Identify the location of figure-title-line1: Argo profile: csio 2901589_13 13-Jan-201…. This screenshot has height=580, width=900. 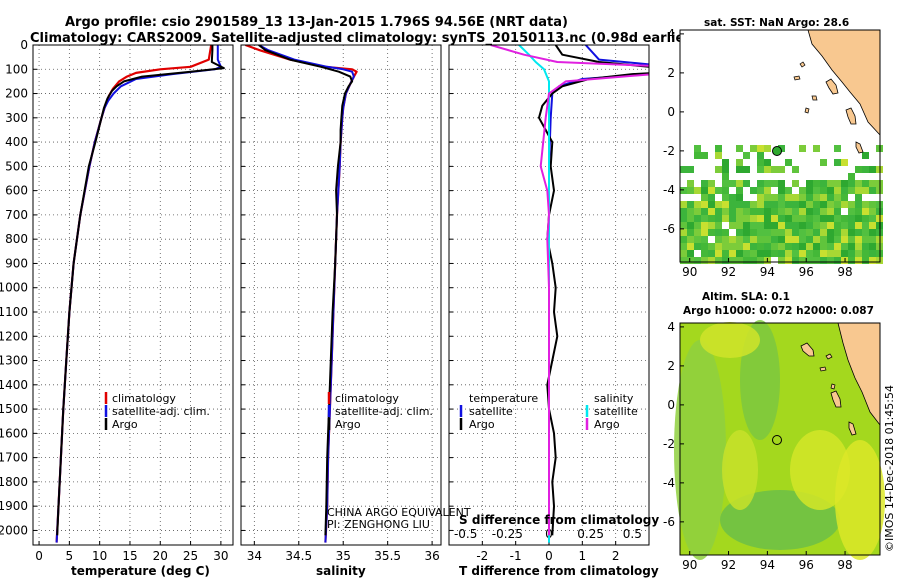
(316, 22).